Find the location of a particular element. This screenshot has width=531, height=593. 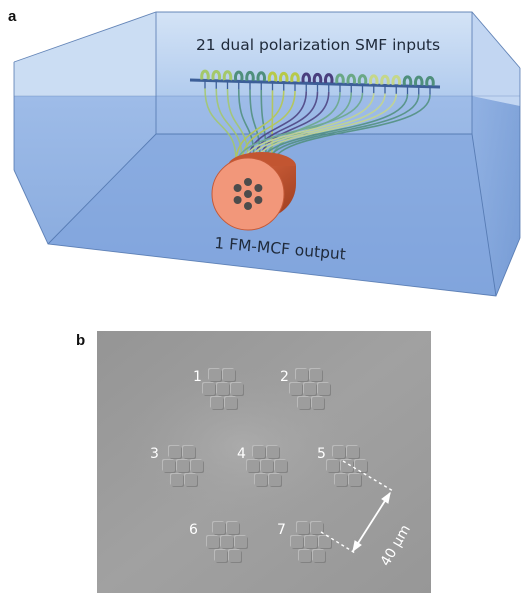

inputs-label: 21 dual polarization SMF inputs is located at coordinates (318, 45).